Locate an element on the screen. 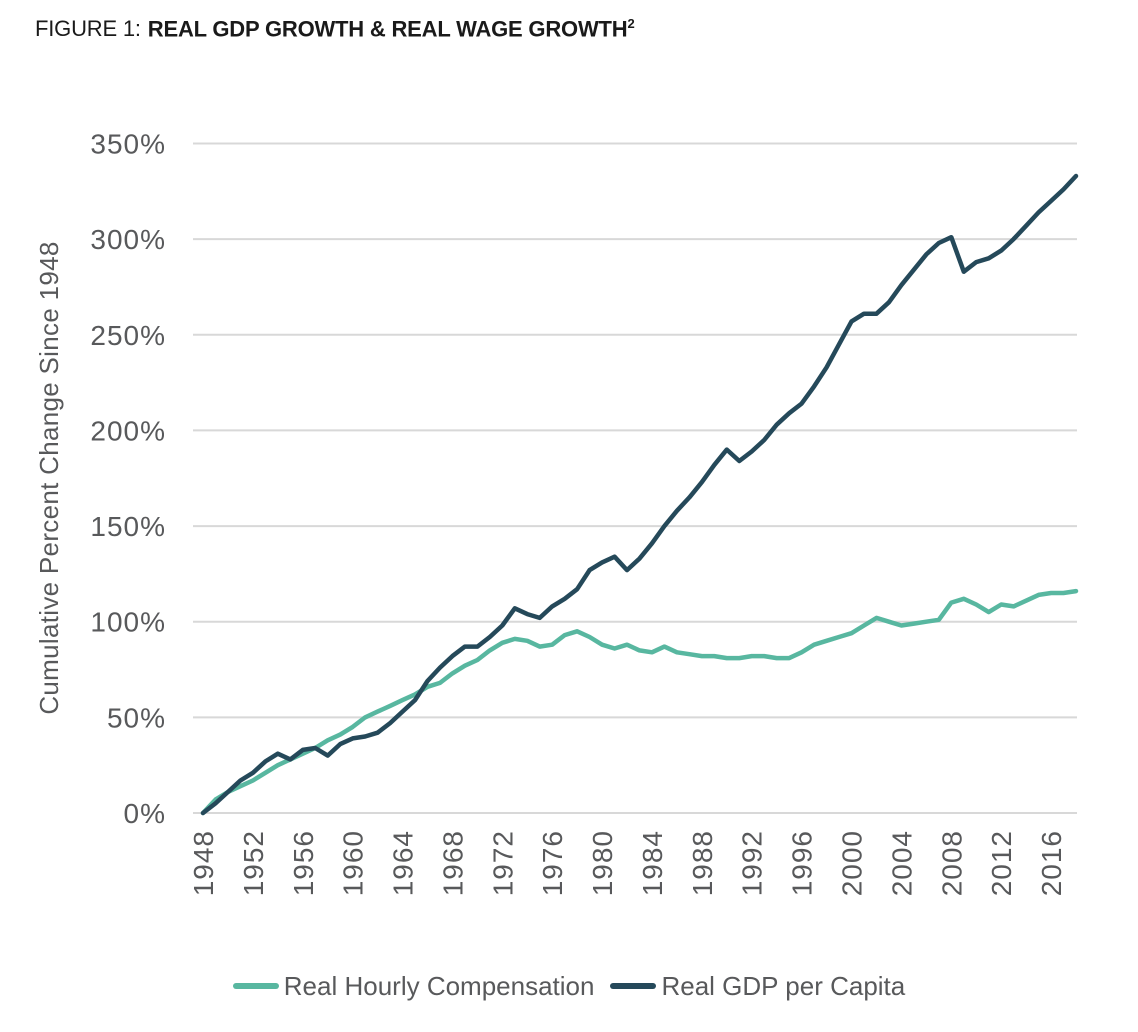 This screenshot has height=1032, width=1138. x-tick-label: 2016 is located at coordinates (1051, 863).